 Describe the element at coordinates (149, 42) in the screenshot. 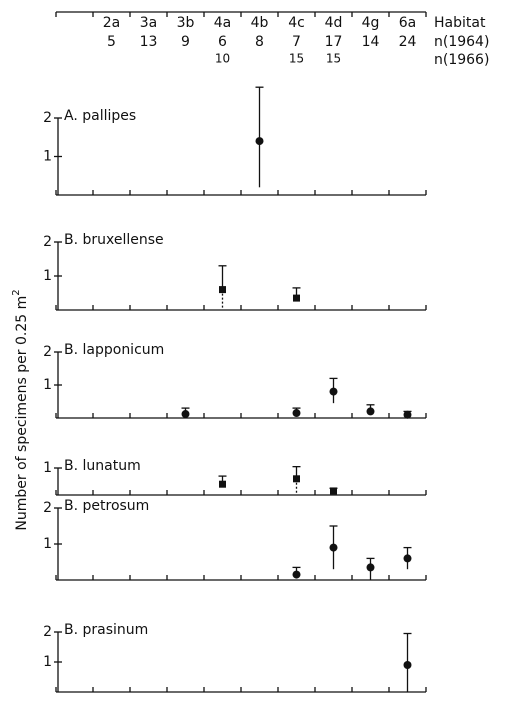

I see `count-value: 13` at that location.